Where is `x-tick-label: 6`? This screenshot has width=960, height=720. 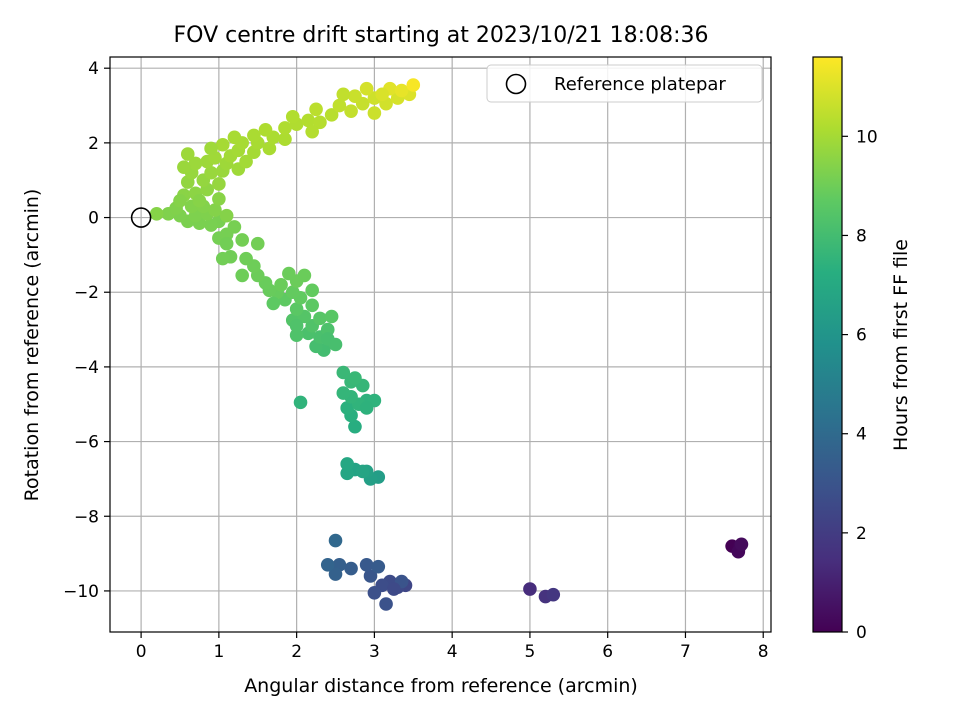 x-tick-label: 6 is located at coordinates (607, 652).